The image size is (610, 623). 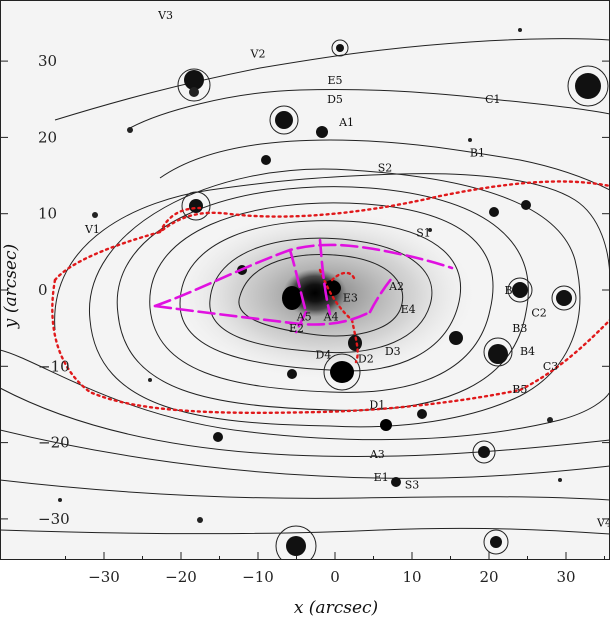 What do you see at coordinates (336, 608) in the screenshot?
I see `x-axis-label: x (arcsec)` at bounding box center [336, 608].